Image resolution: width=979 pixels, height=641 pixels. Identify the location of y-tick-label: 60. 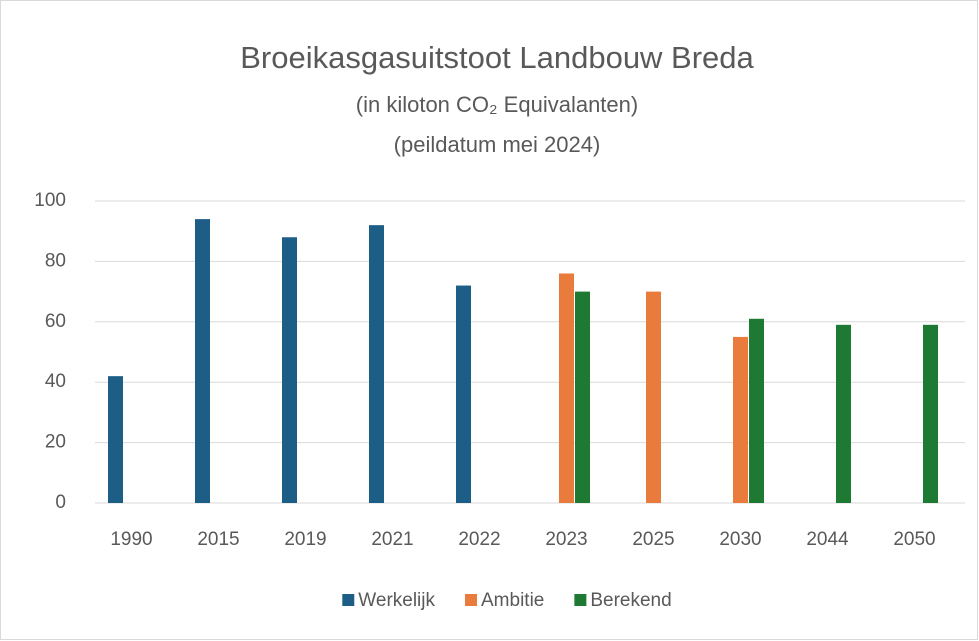
(55, 321).